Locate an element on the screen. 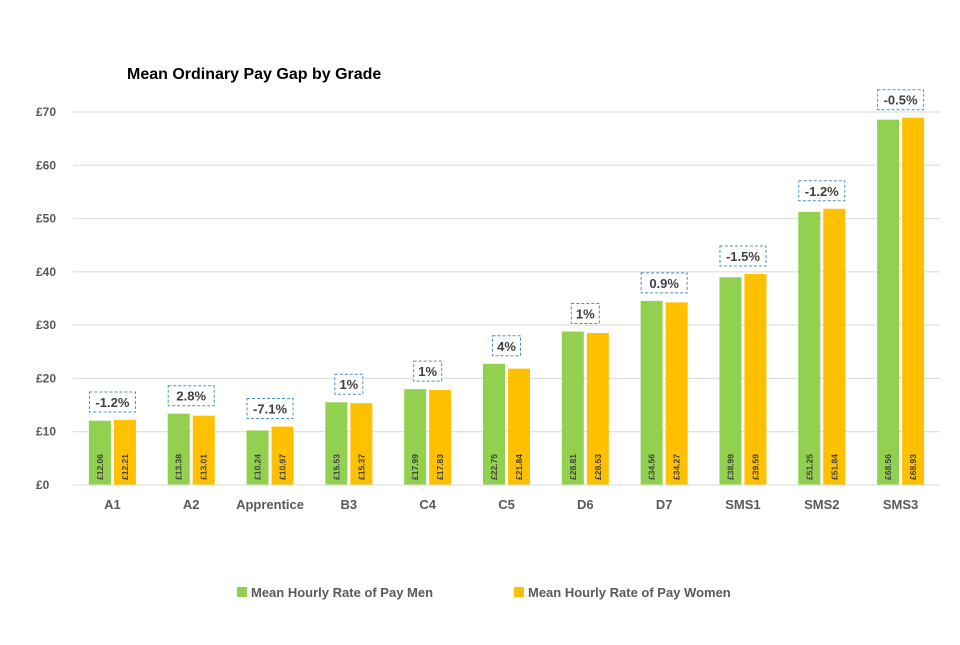  bar-women-value-label: £13.01 is located at coordinates (204, 467).